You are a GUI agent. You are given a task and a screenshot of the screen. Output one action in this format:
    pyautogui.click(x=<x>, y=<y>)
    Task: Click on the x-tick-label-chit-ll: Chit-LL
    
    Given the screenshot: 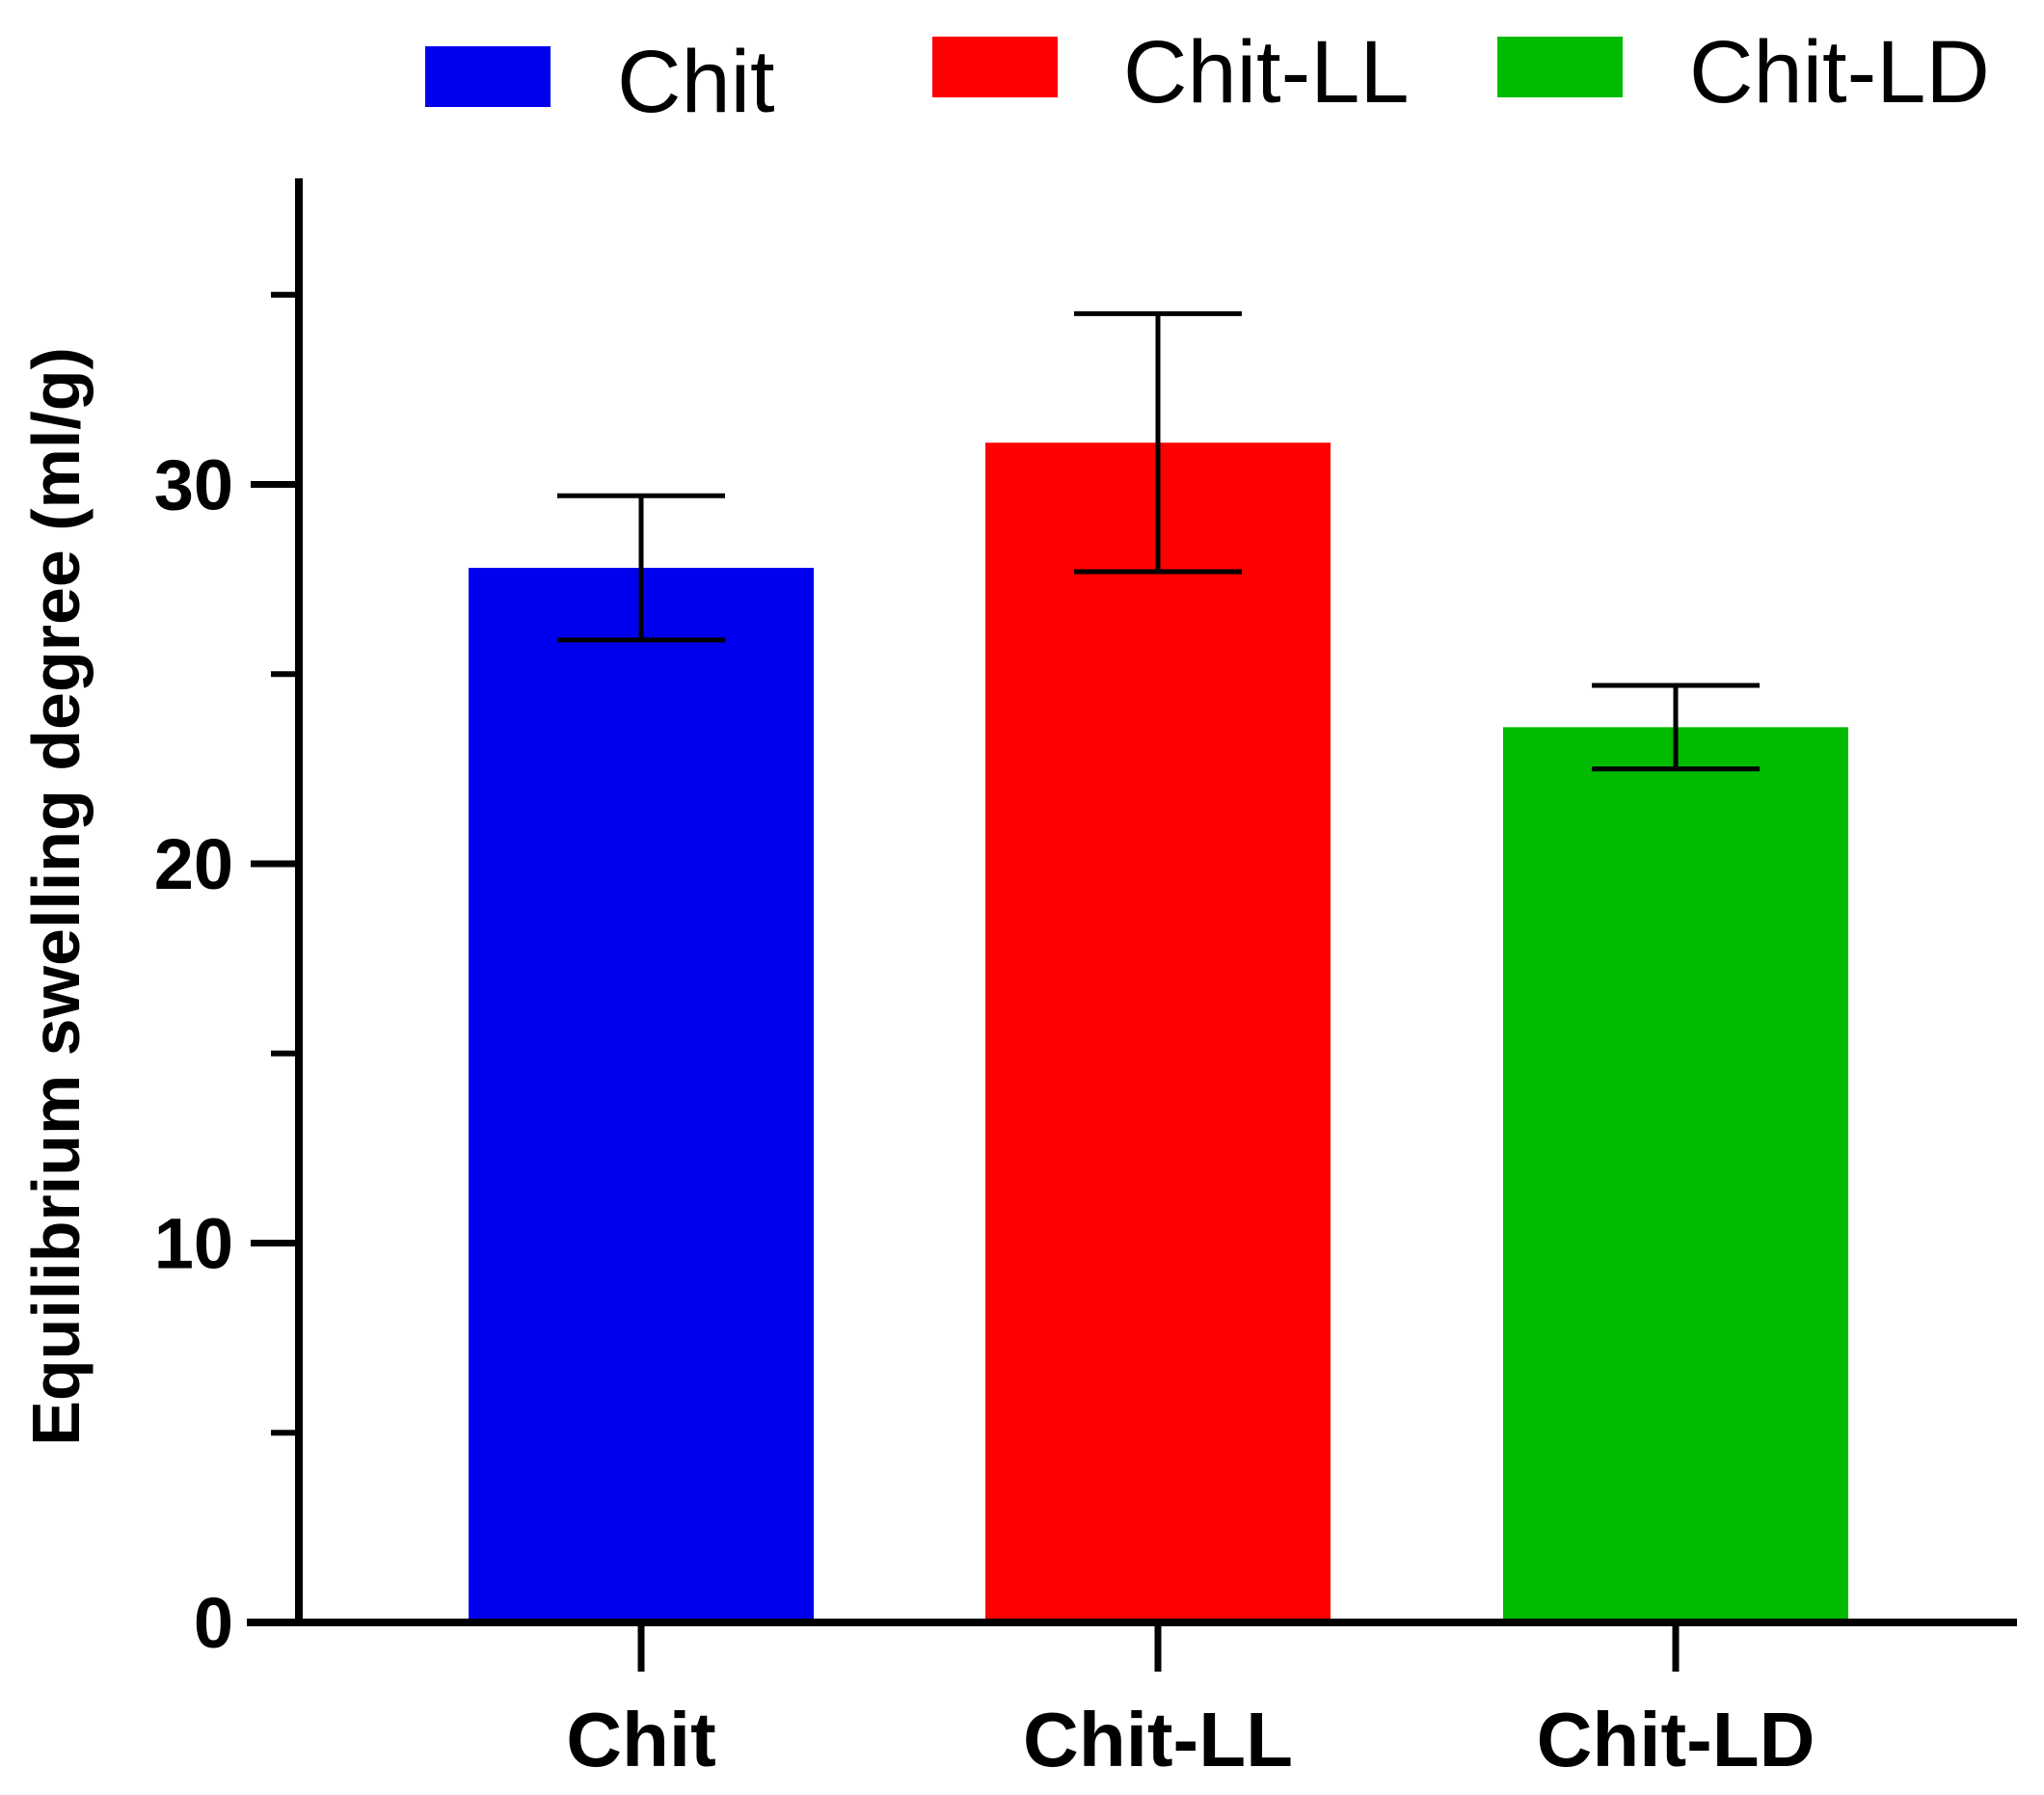 What is the action you would take?
    pyautogui.click(x=1158, y=1739)
    